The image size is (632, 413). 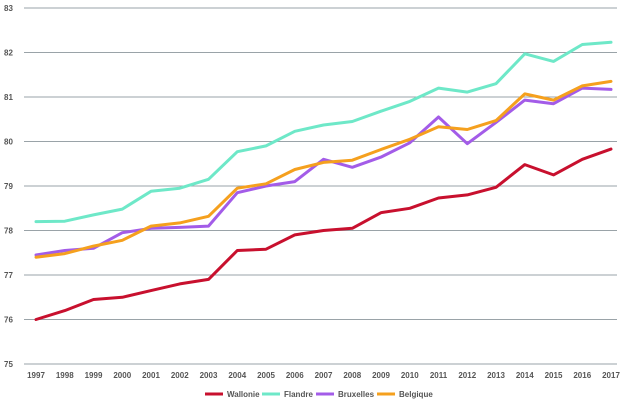 I want to click on y-tick-label: 76, so click(x=8, y=320).